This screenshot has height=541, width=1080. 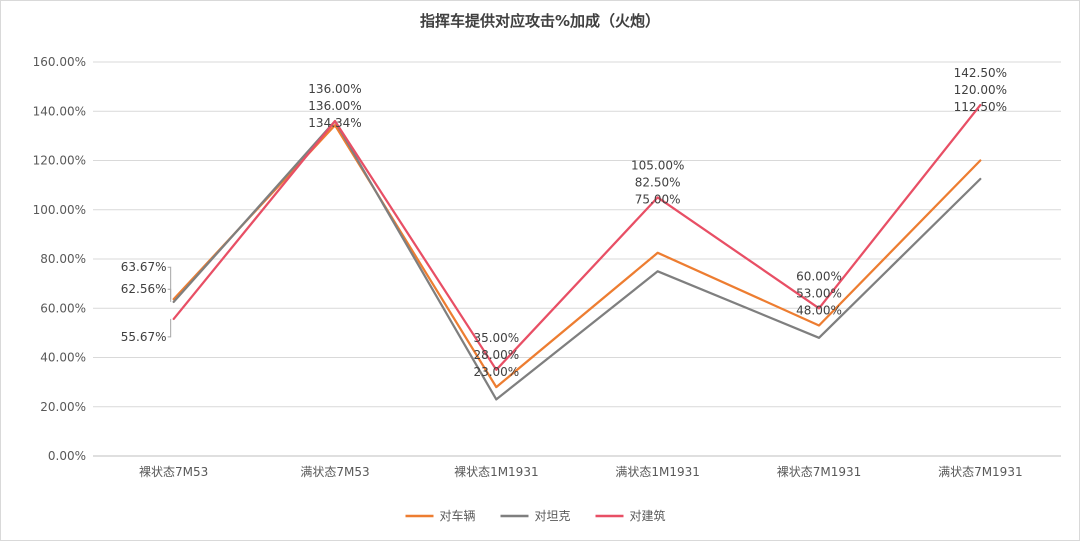 What do you see at coordinates (63, 358) in the screenshot?
I see `y-tick-label: 40.00%` at bounding box center [63, 358].